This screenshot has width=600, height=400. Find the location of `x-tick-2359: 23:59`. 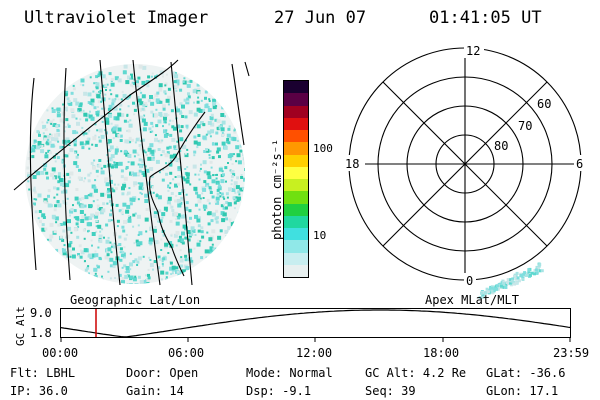

x-tick-2359: 23:59 is located at coordinates (571, 353).